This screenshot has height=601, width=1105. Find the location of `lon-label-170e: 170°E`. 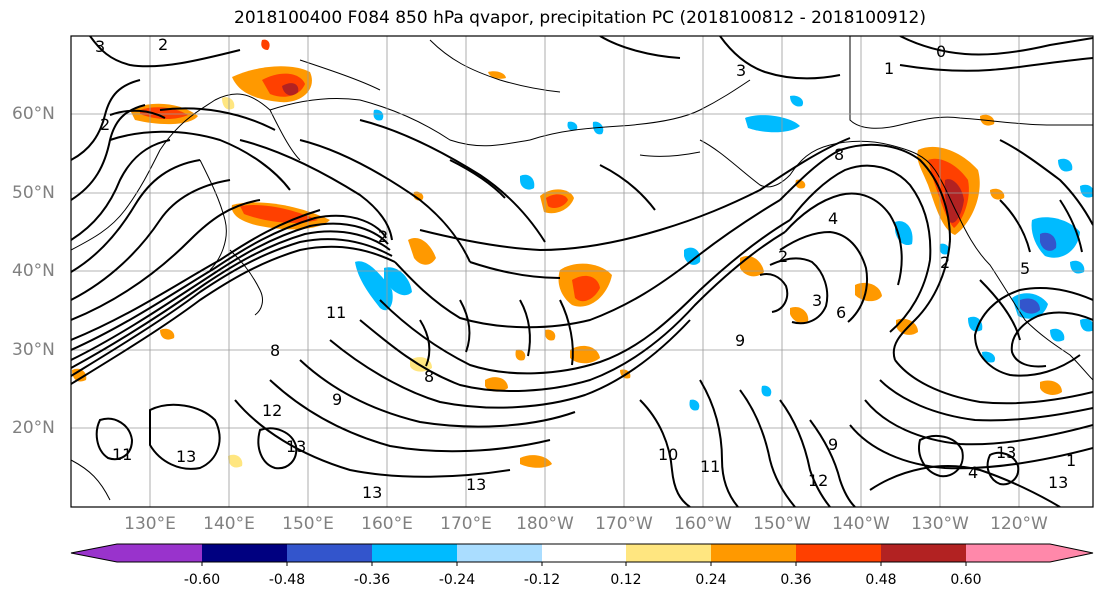

lon-label-170e: 170°E is located at coordinates (466, 524).